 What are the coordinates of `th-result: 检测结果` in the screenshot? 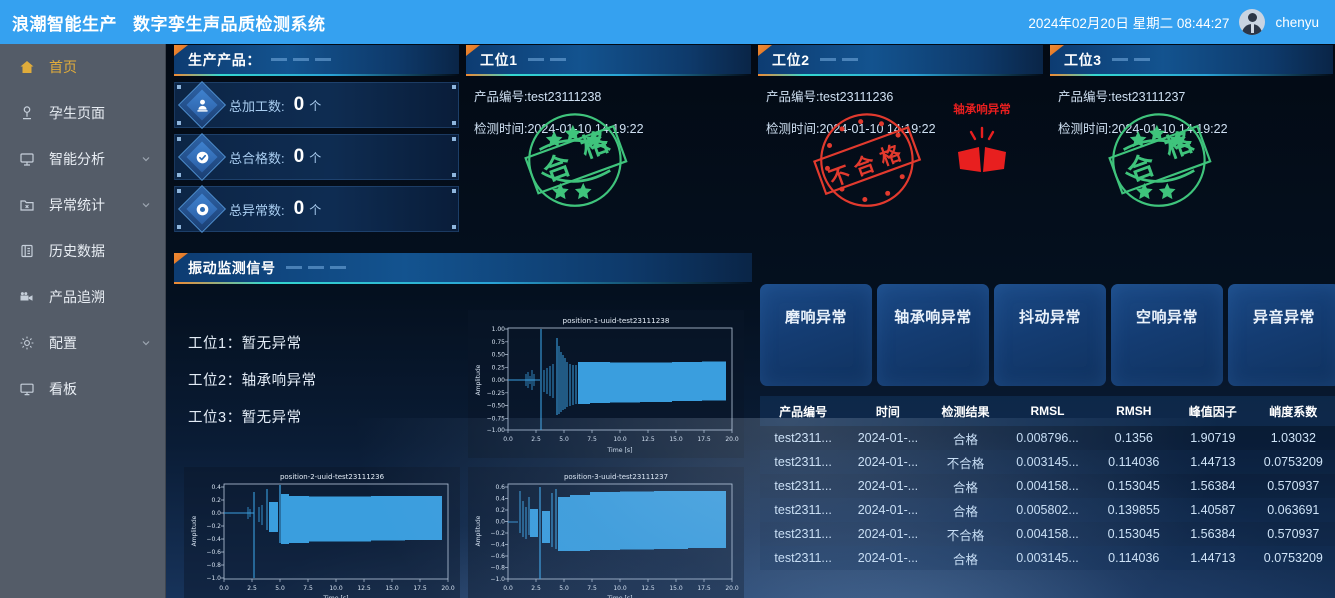 It's located at (965, 411).